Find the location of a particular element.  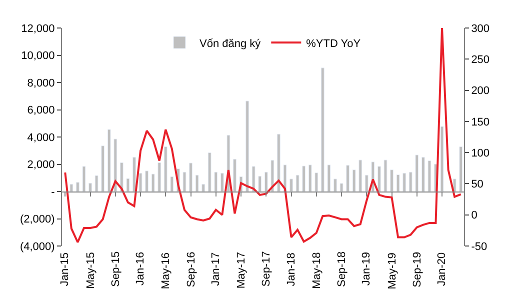

y-tick-label: 8,000 is located at coordinates (41, 83).